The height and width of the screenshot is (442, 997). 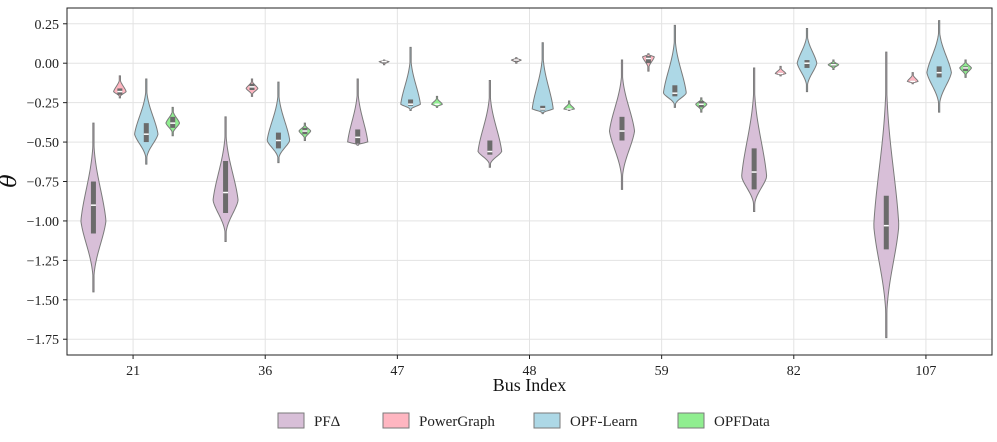 What do you see at coordinates (43, 340) in the screenshot?
I see `y-tick-label: −1.75` at bounding box center [43, 340].